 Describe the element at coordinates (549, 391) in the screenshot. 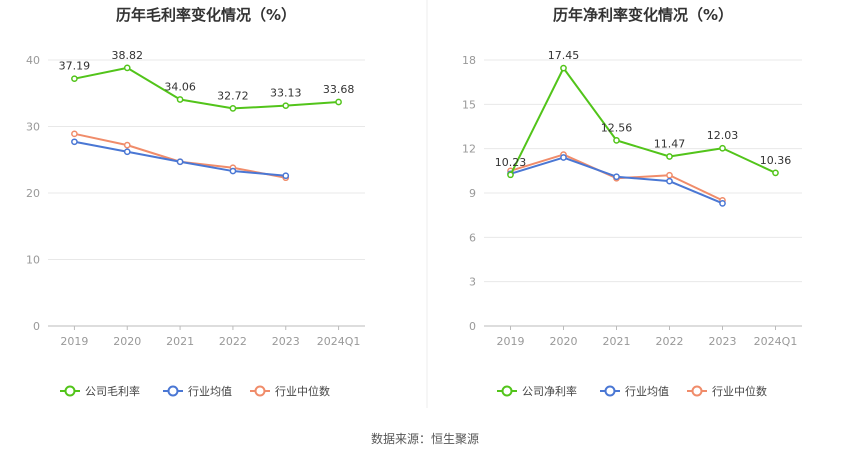

I see `legend-label: 公司净利率` at that location.